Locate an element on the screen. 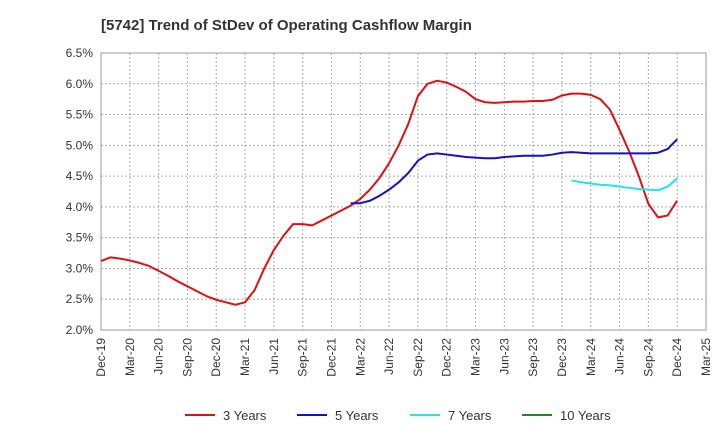  x-tick-label: Jun-20 is located at coordinates (159, 356).